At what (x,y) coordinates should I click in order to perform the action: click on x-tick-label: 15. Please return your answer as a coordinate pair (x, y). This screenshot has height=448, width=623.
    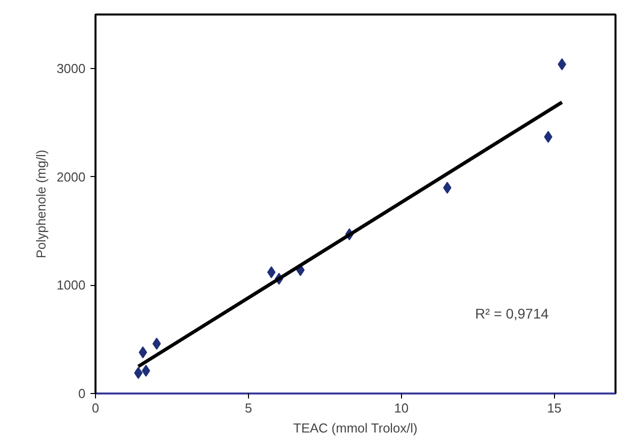
    Looking at the image, I should click on (554, 408).